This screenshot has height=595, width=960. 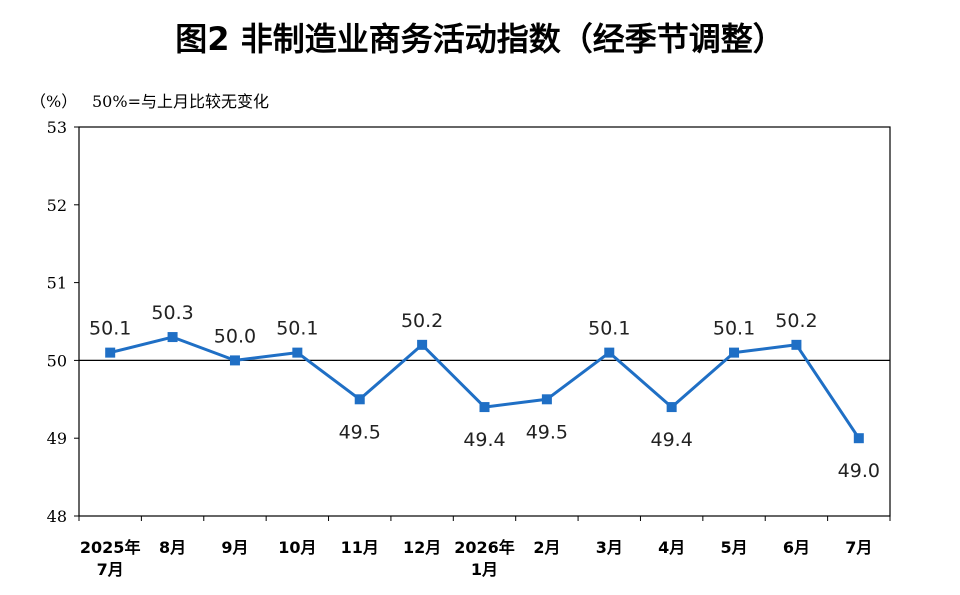 What do you see at coordinates (422, 547) in the screenshot?
I see `x-tick-label: 12月` at bounding box center [422, 547].